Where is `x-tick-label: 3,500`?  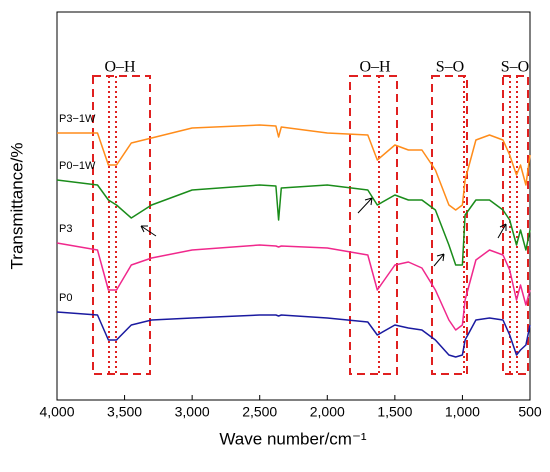
x-tick-label: 3,500 is located at coordinates (124, 412).